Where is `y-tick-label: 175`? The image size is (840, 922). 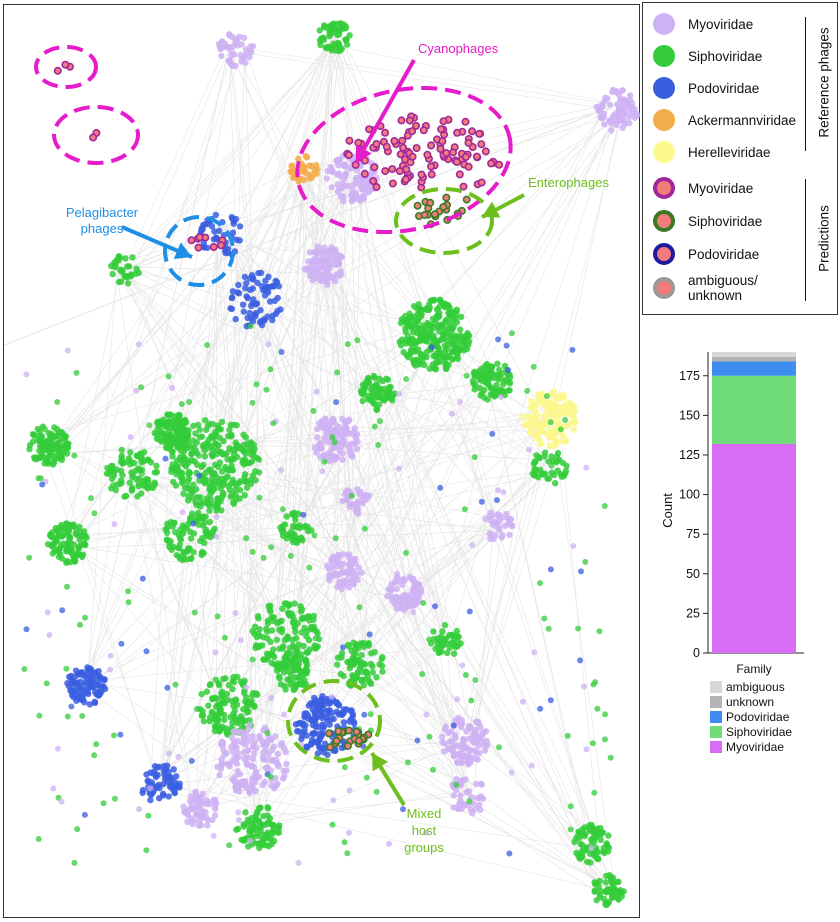 y-tick-label: 175 is located at coordinates (689, 376).